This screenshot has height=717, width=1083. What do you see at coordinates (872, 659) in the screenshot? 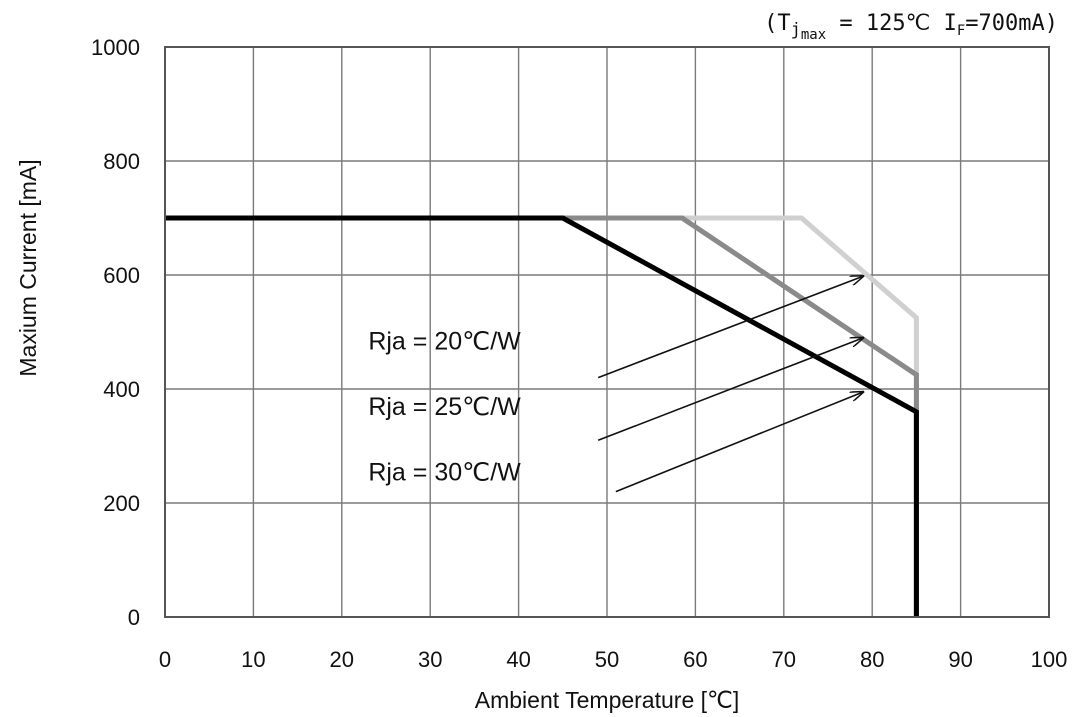
I see `x-tick-label: 80` at bounding box center [872, 659].